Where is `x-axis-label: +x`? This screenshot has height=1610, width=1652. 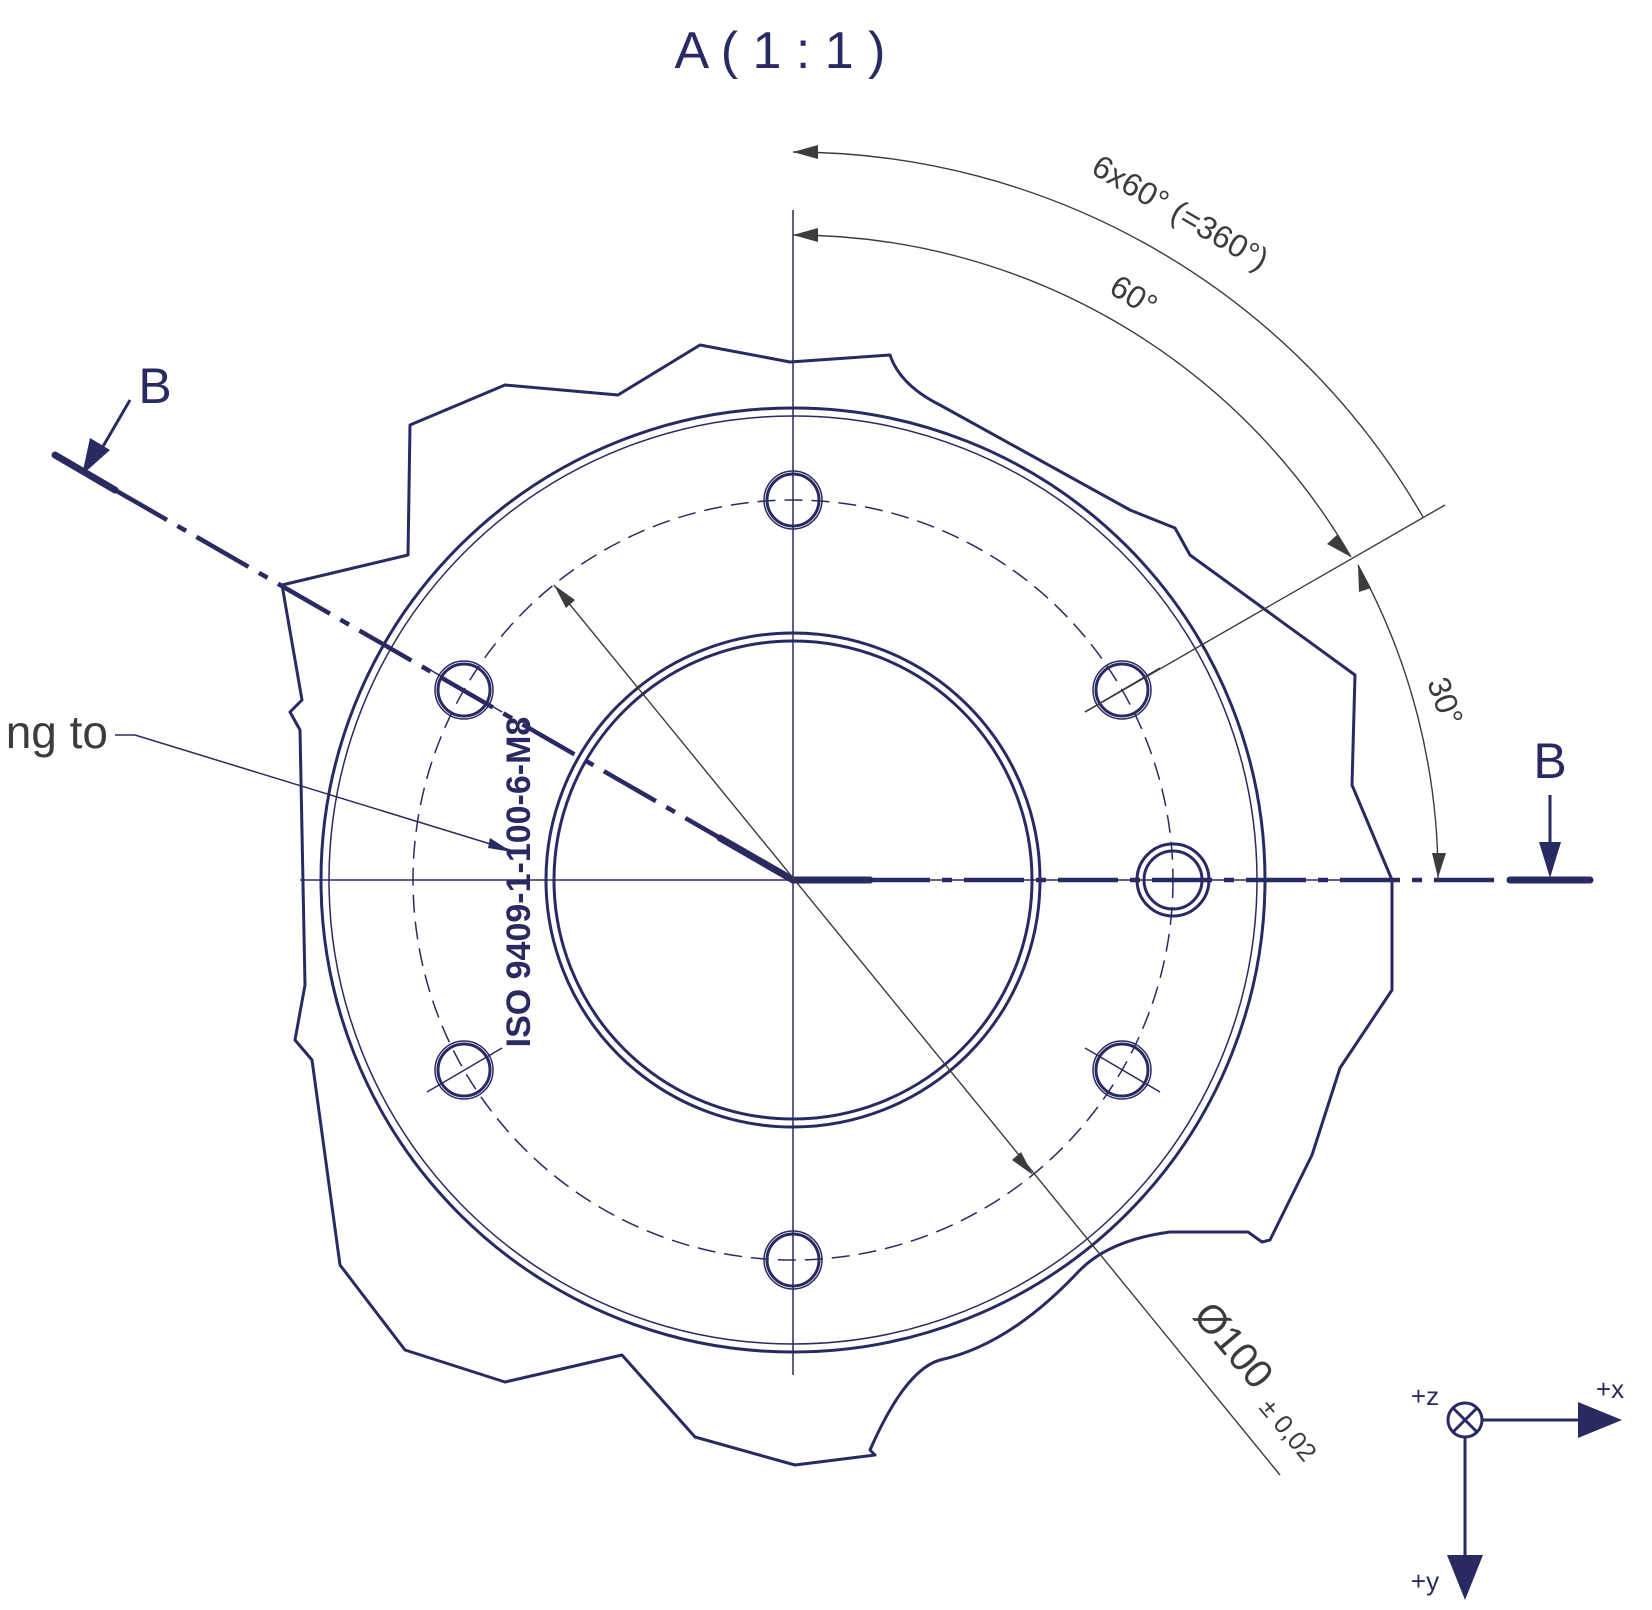 x-axis-label: +x is located at coordinates (1610, 1389).